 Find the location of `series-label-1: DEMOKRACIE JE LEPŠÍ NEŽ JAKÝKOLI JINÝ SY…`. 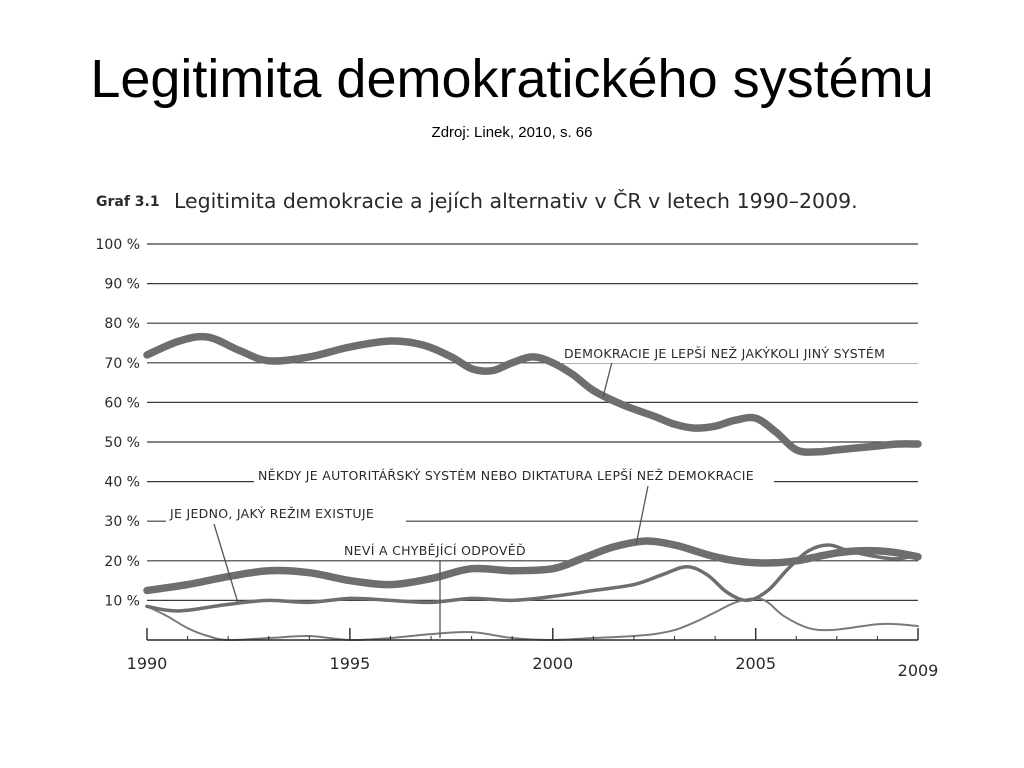

series-label-1: DEMOKRACIE JE LEPŠÍ NEŽ JAKÝKOLI JINÝ SY… is located at coordinates (724, 353).